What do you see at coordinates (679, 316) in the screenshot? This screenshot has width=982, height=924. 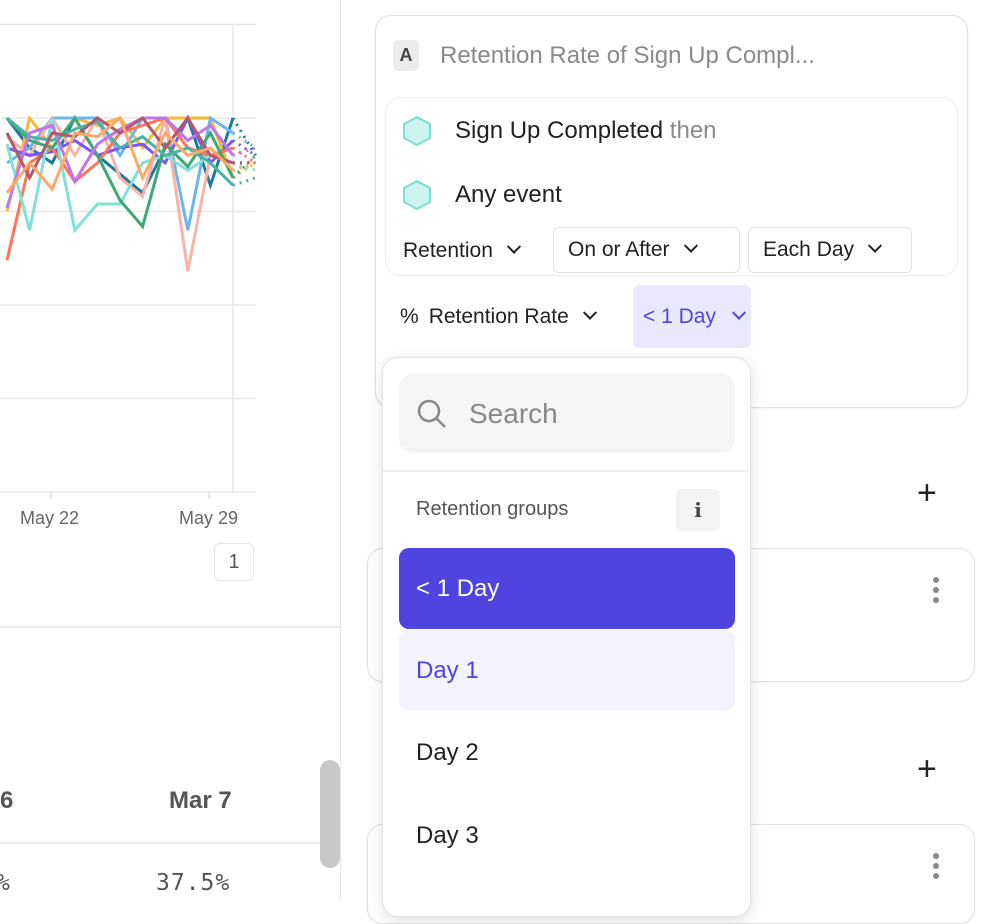 I see `dropdown-label: < 1 Day` at bounding box center [679, 316].